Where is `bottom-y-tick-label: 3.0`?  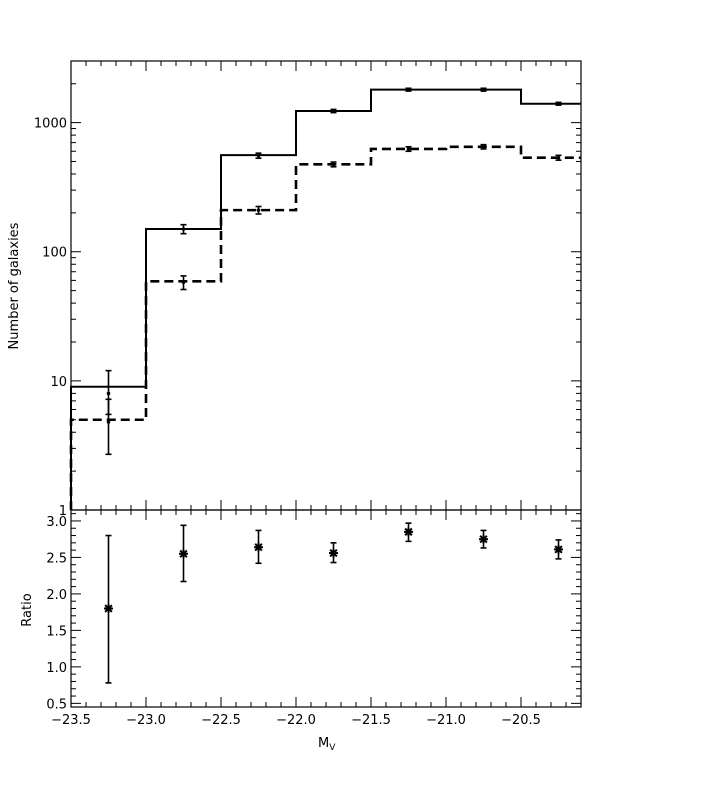
bottom-y-tick-label: 3.0 is located at coordinates (56, 522).